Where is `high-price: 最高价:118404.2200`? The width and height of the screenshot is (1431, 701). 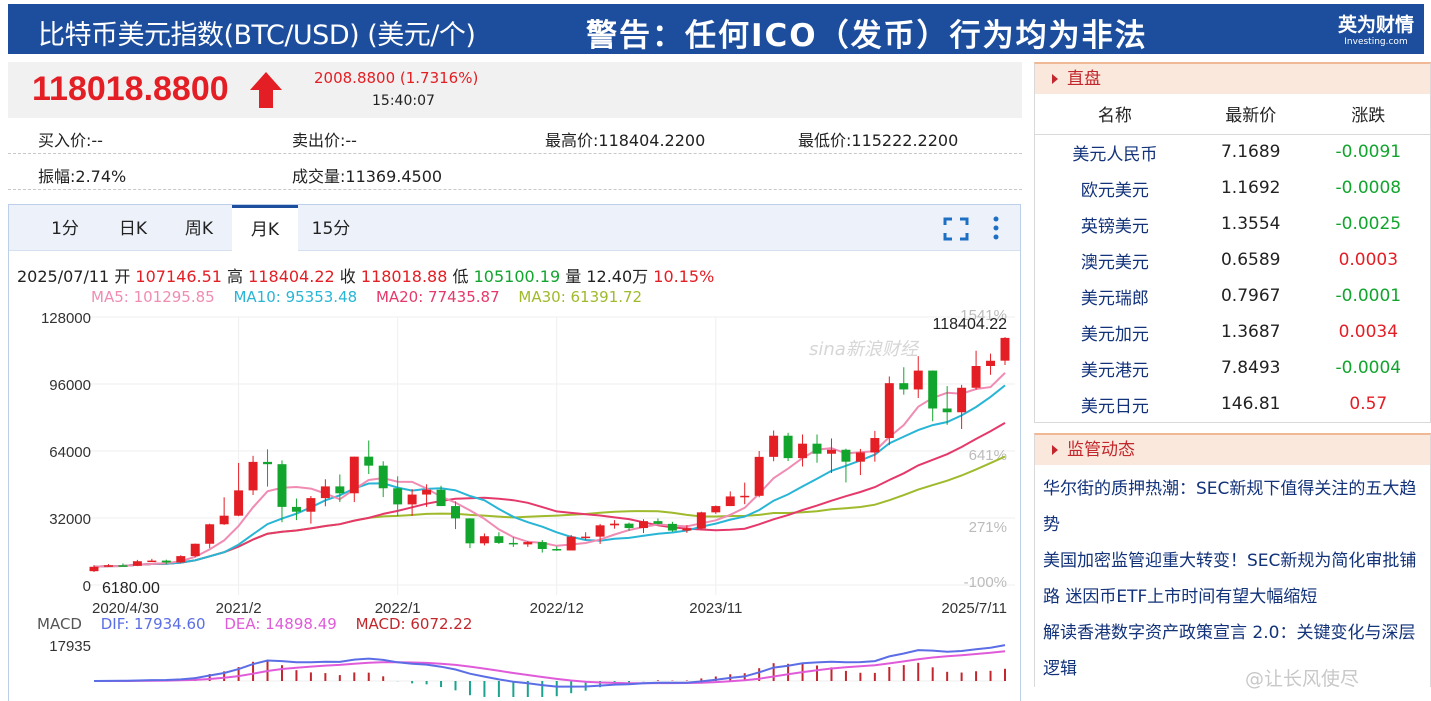
high-price: 最高价:118404.2200 is located at coordinates (625, 140).